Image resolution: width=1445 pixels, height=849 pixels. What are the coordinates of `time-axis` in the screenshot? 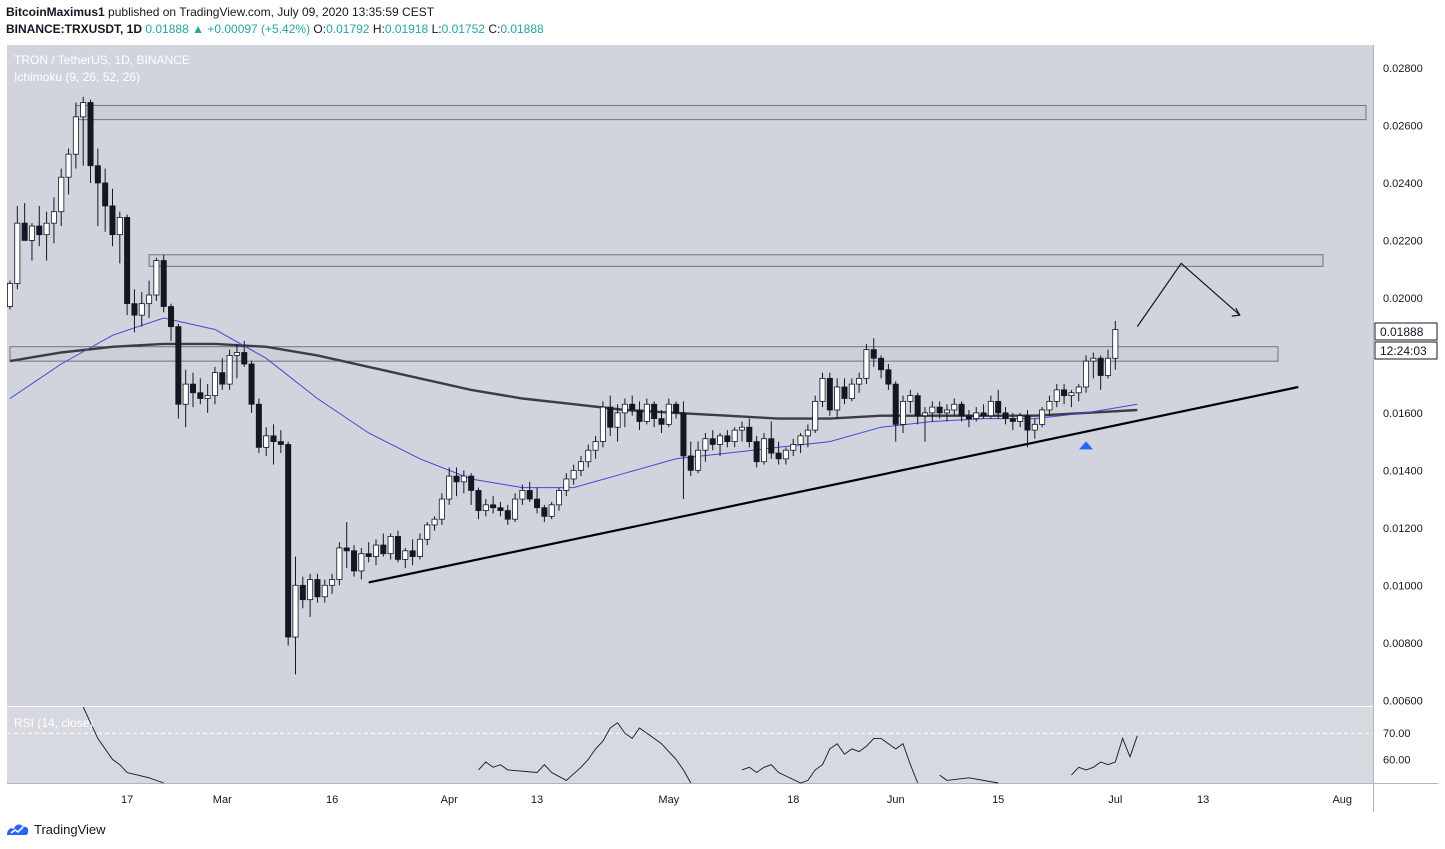 It's located at (690, 797).